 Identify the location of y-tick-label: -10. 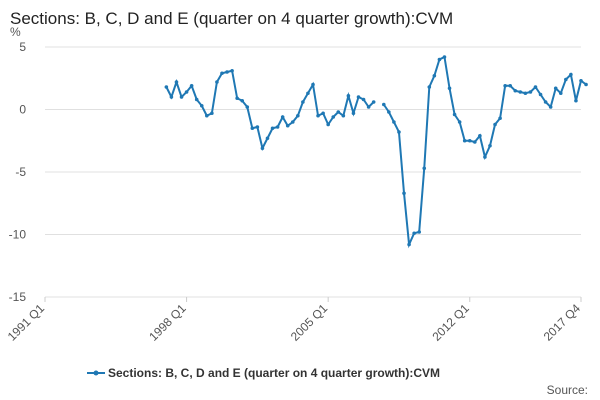
(18, 235).